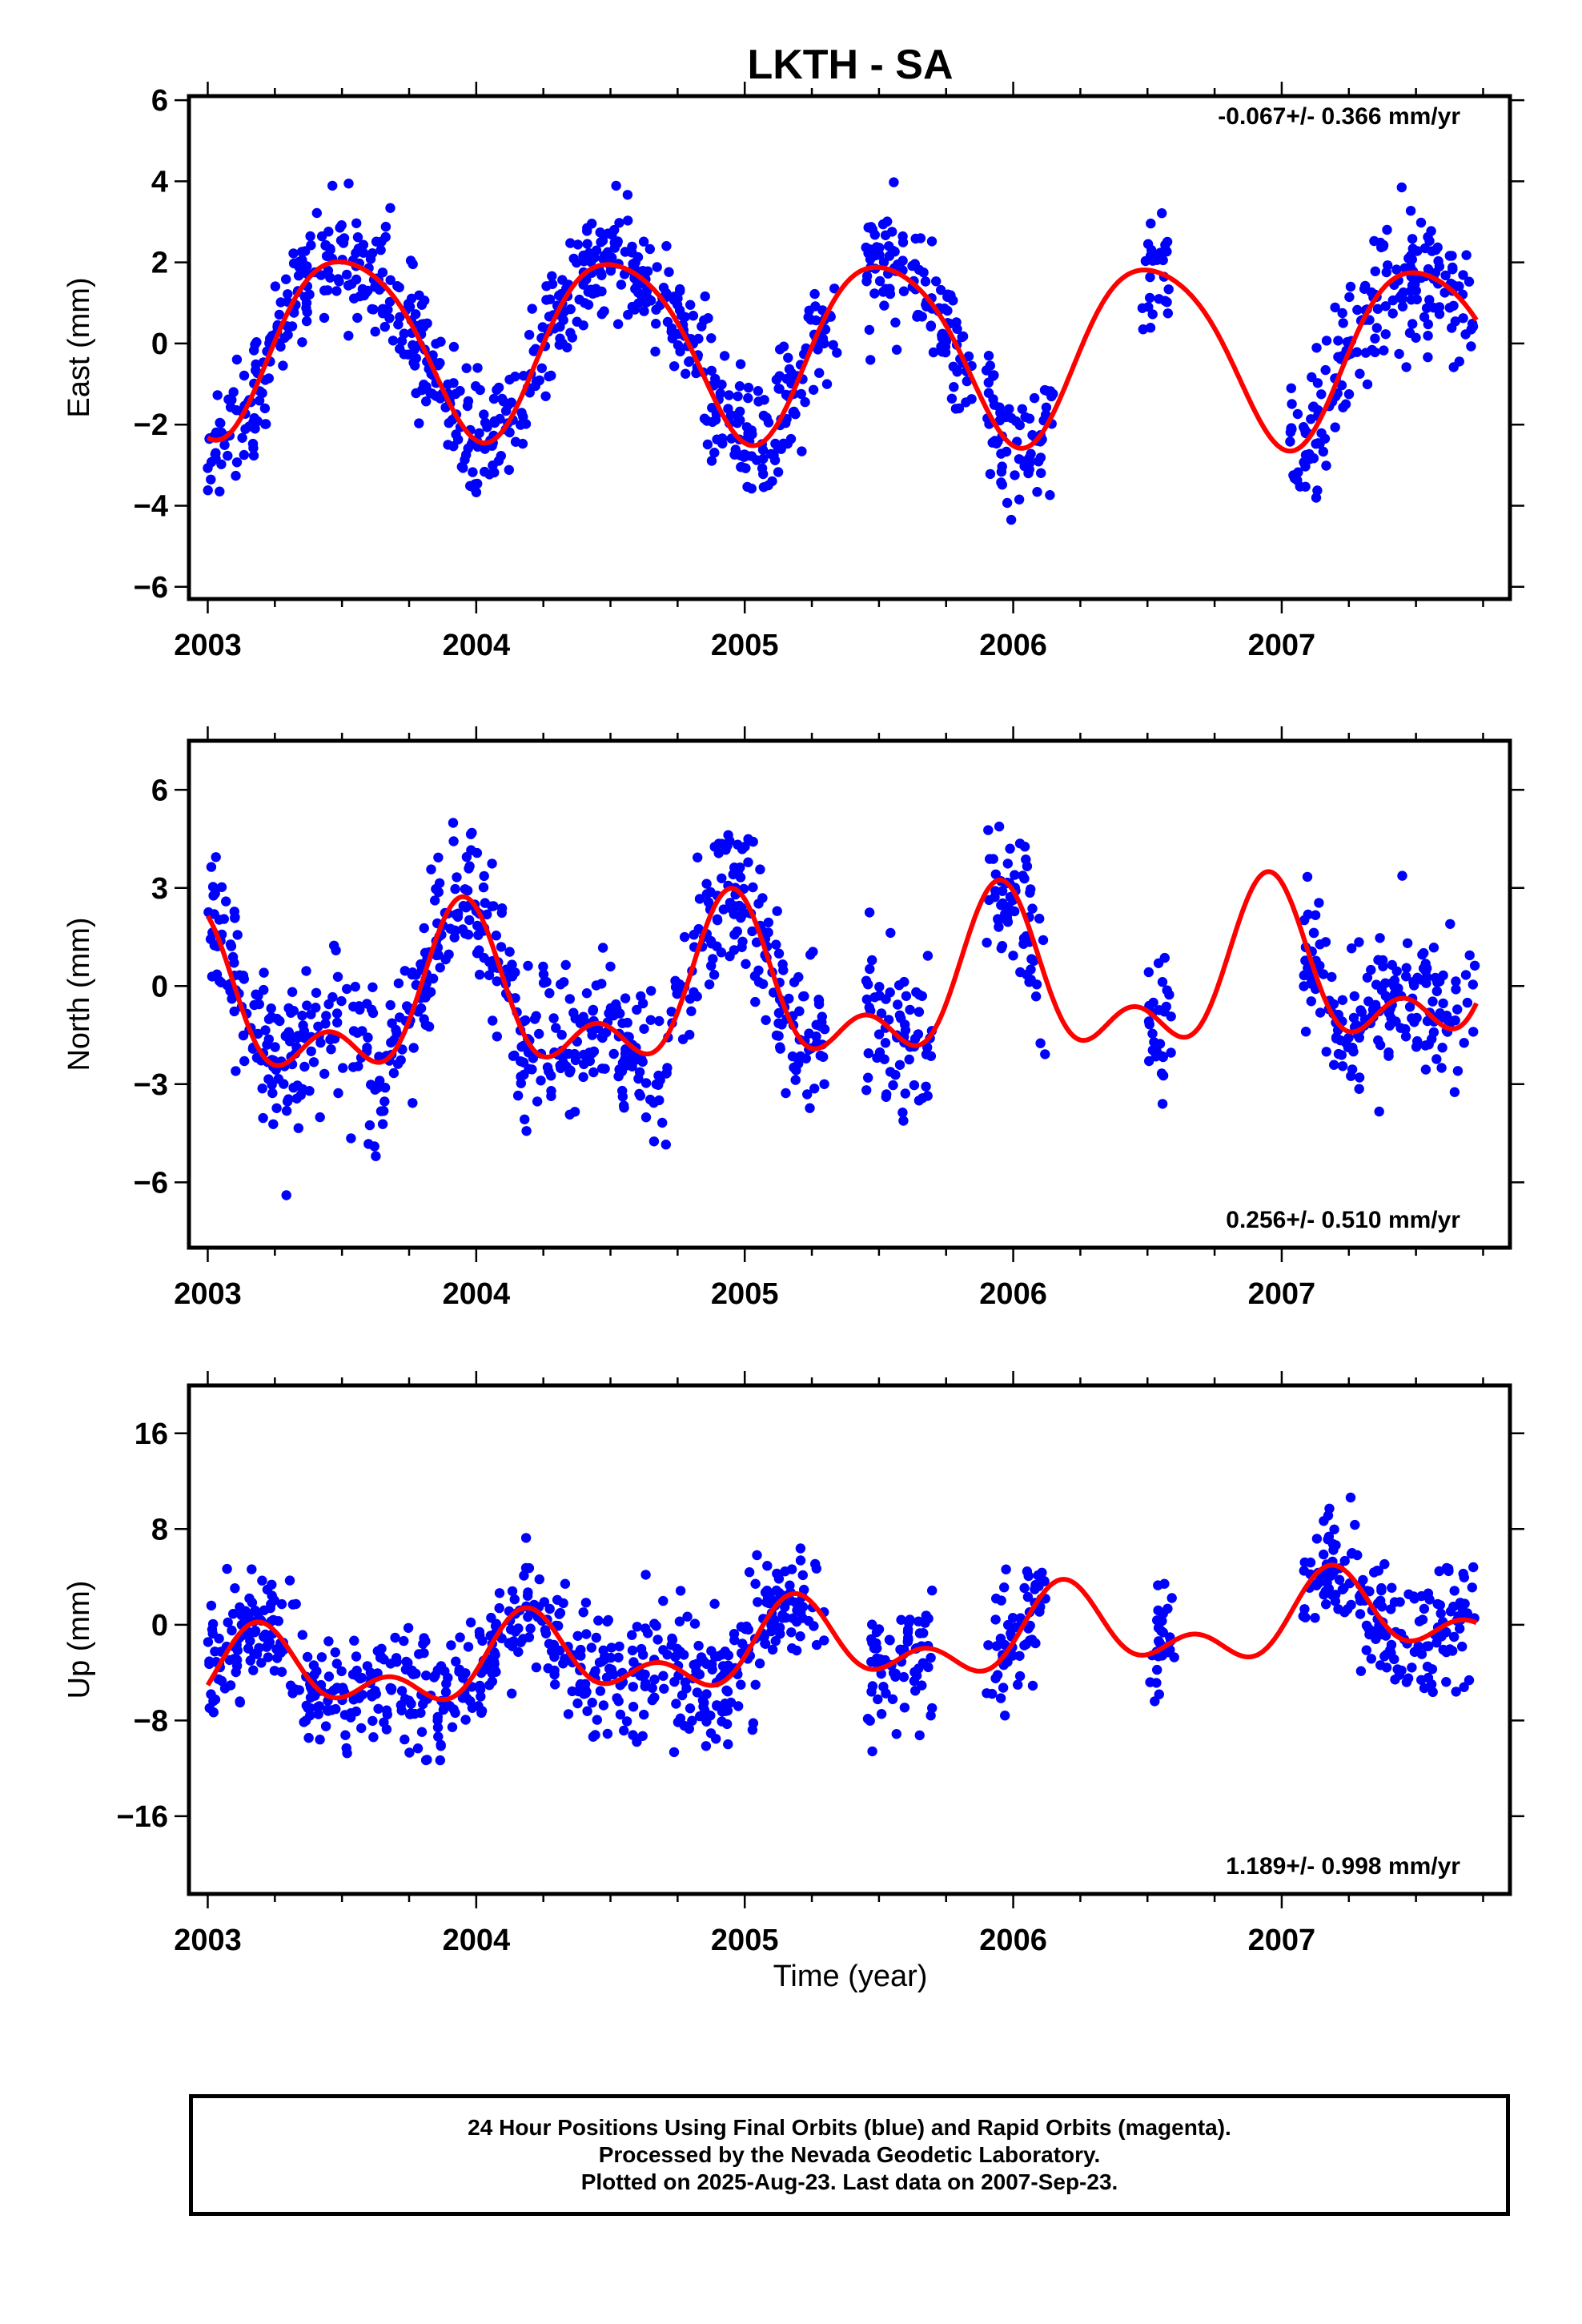  I want to click on x-tick-label: 2005, so click(745, 645).